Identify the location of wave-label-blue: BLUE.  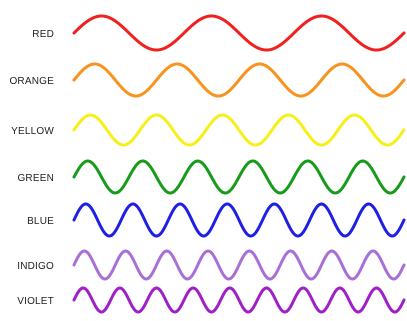
(40, 221).